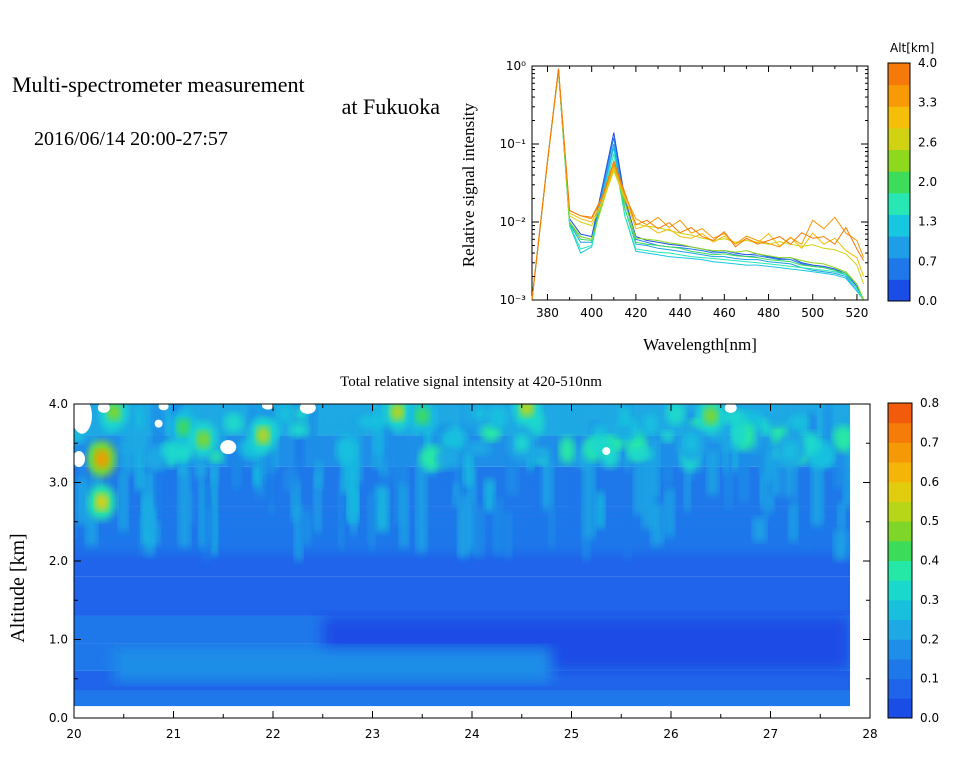 This screenshot has height=770, width=960. What do you see at coordinates (173, 734) in the screenshot?
I see `heatmap-xtick-label: 21` at bounding box center [173, 734].